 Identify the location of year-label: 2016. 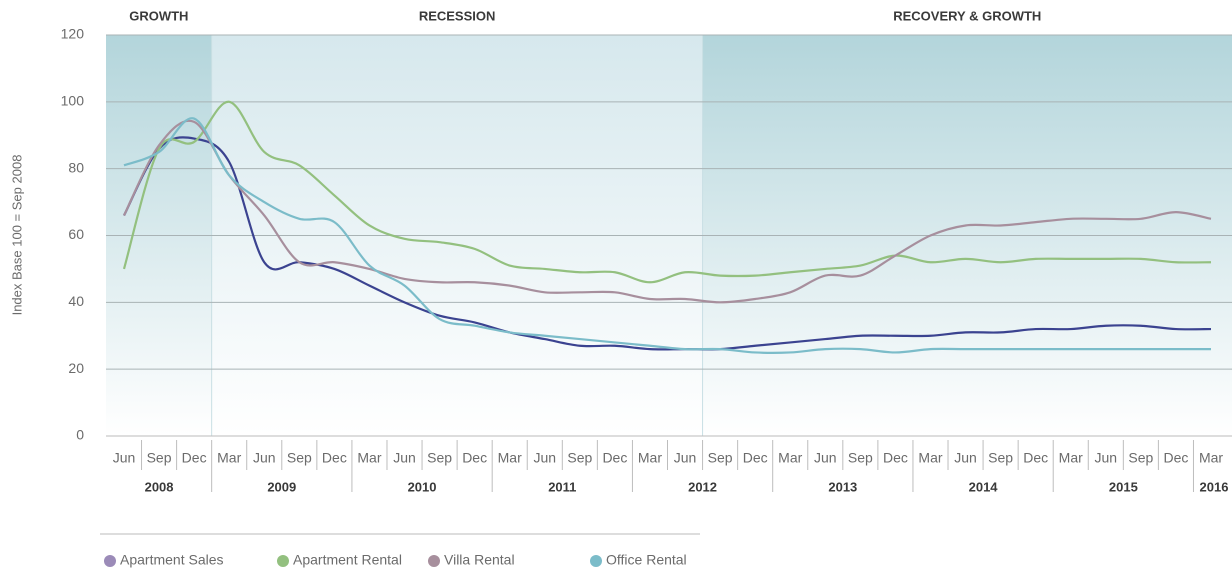
(1214, 486).